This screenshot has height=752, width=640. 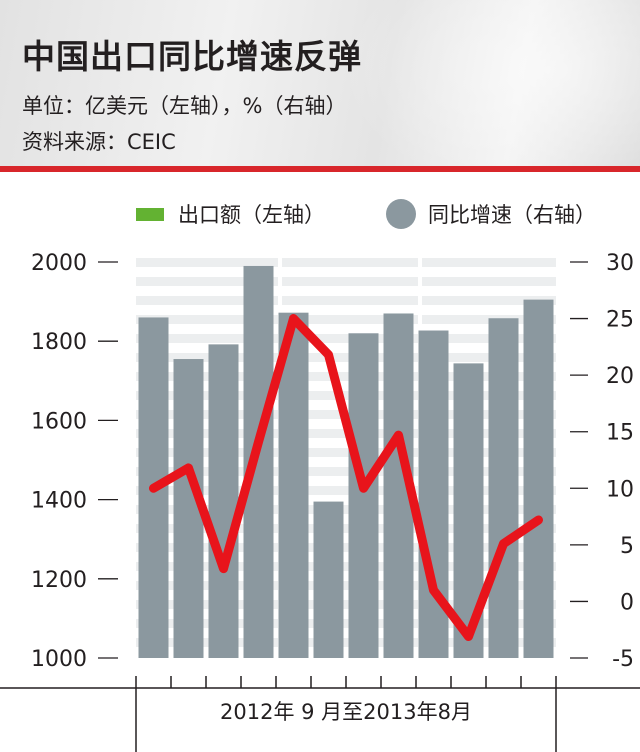 What do you see at coordinates (401, 214) in the screenshot?
I see `legend-dot-swatch` at bounding box center [401, 214].